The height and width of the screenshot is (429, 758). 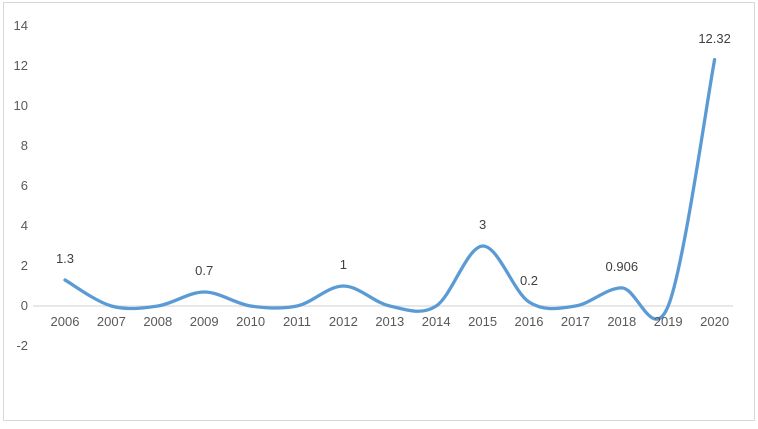 What do you see at coordinates (204, 321) in the screenshot?
I see `x-axis-tick-label: 2009` at bounding box center [204, 321].